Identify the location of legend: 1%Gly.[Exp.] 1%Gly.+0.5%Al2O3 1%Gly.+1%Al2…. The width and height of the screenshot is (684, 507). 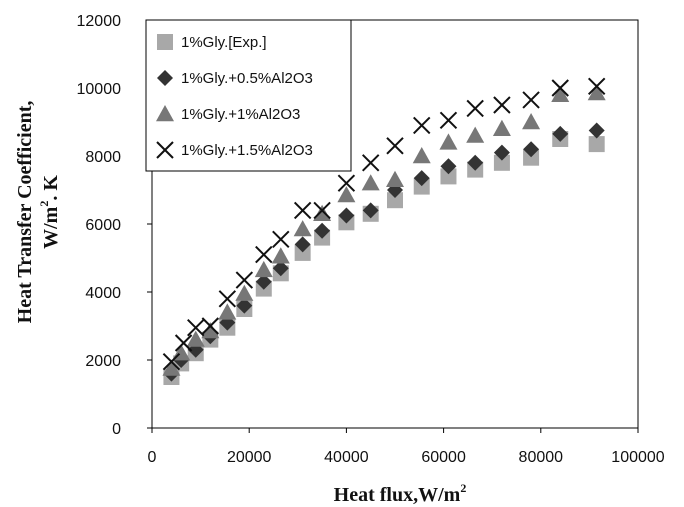
(248, 95).